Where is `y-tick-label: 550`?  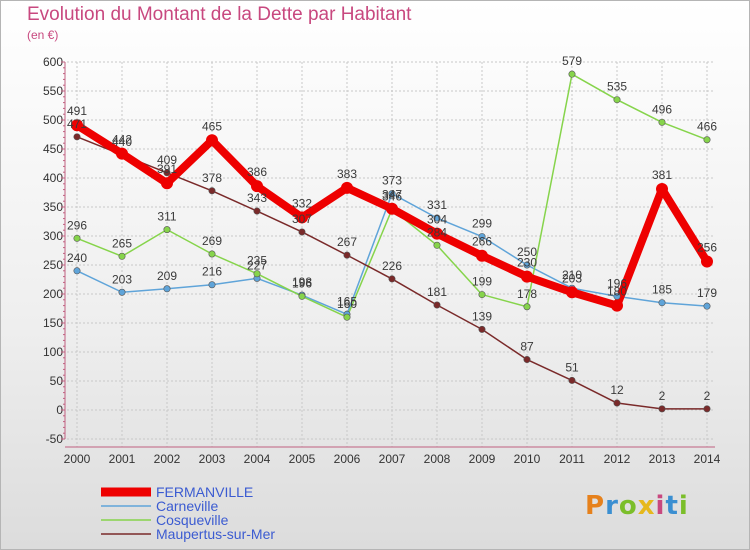 y-tick-label: 550 is located at coordinates (53, 91).